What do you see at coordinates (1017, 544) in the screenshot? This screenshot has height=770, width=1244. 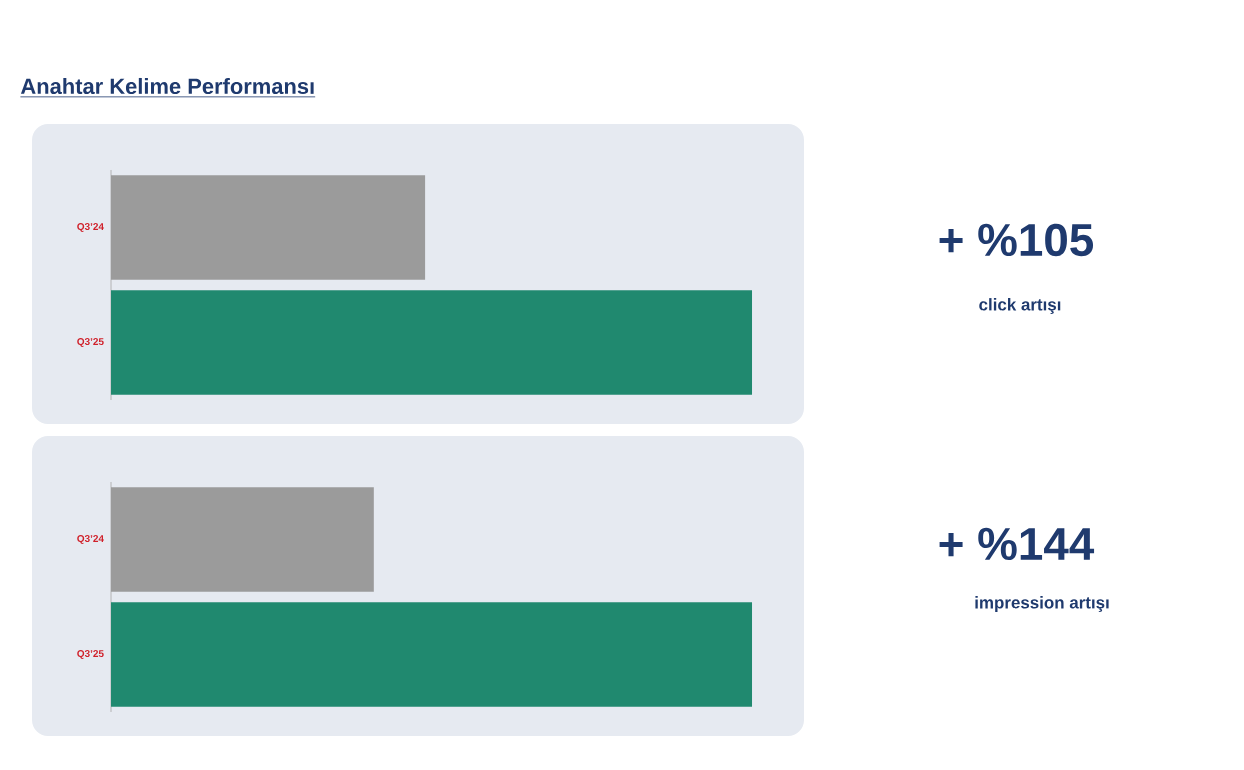 I see `text: + %144` at bounding box center [1017, 544].